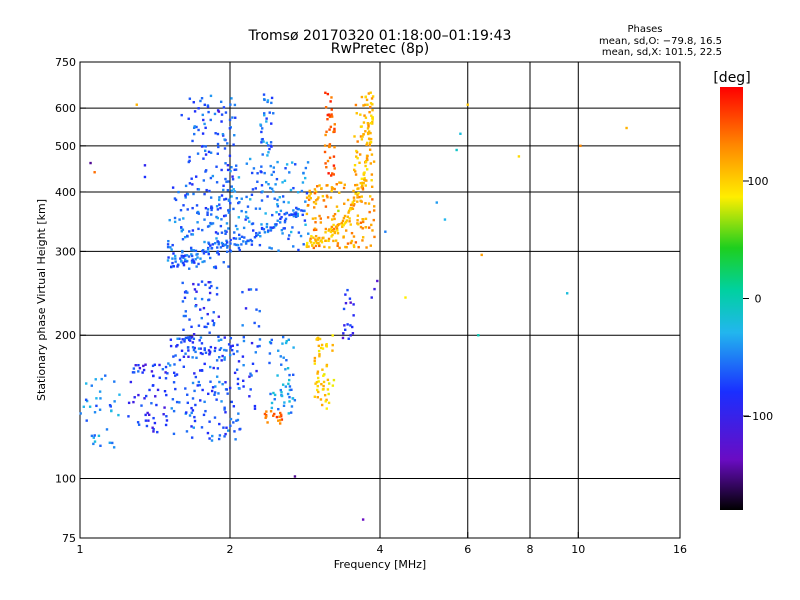 The width and height of the screenshot is (800, 600). I want to click on phases-box-title: Phases, so click(644, 29).